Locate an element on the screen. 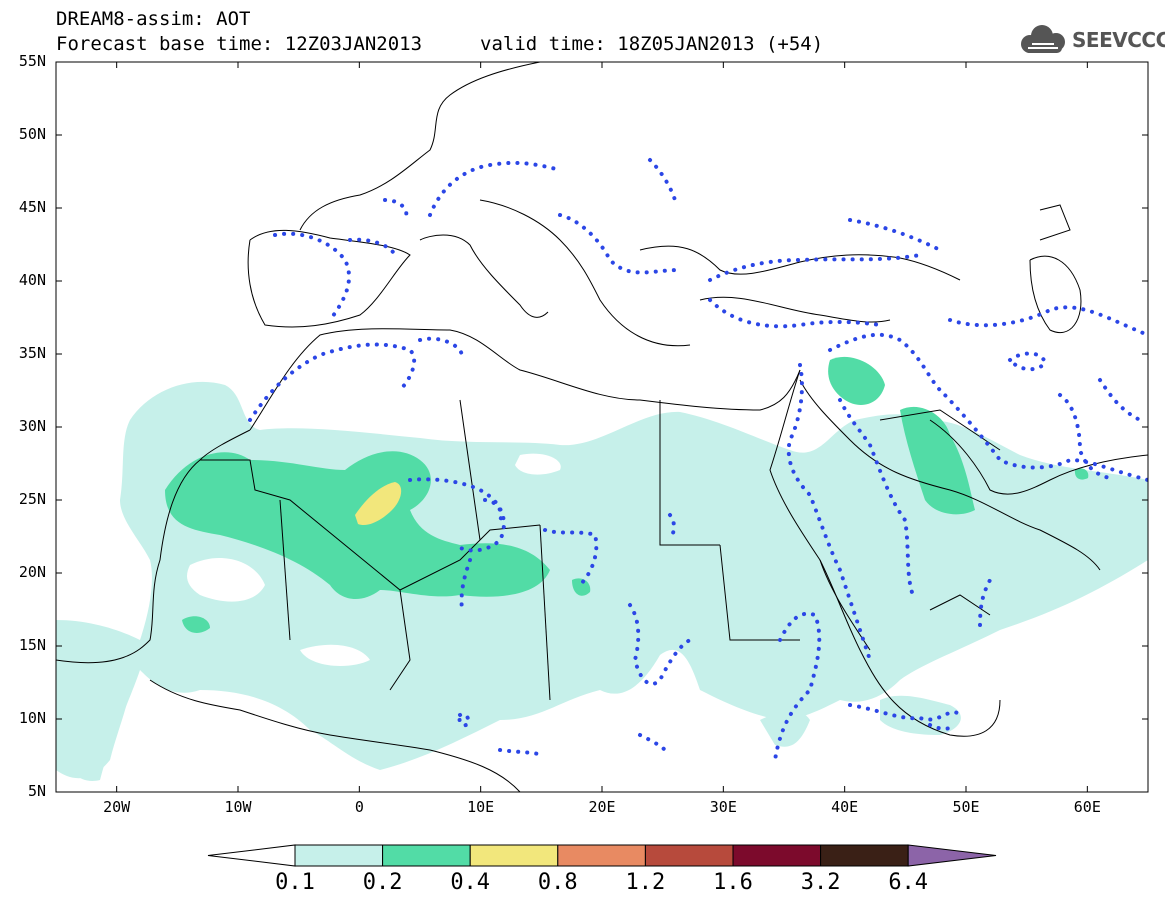  colorbar-level-label: 0.2 is located at coordinates (382, 882).